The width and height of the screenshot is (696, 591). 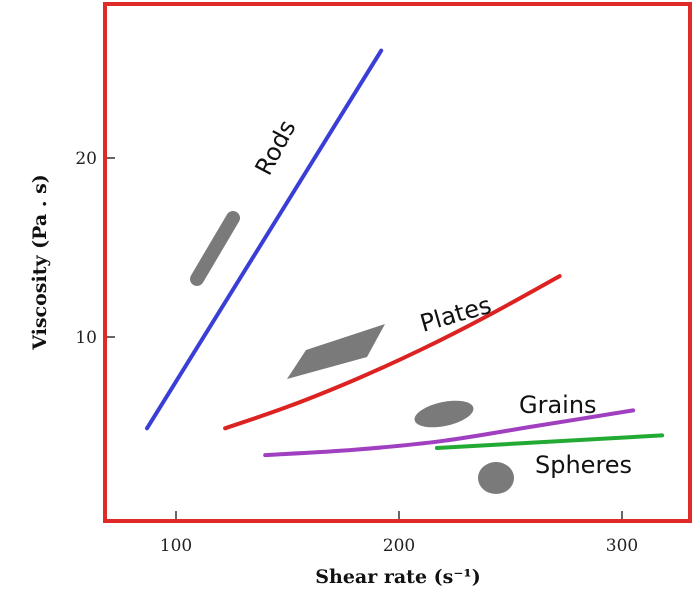 I want to click on series-line-grains, so click(x=449, y=433).